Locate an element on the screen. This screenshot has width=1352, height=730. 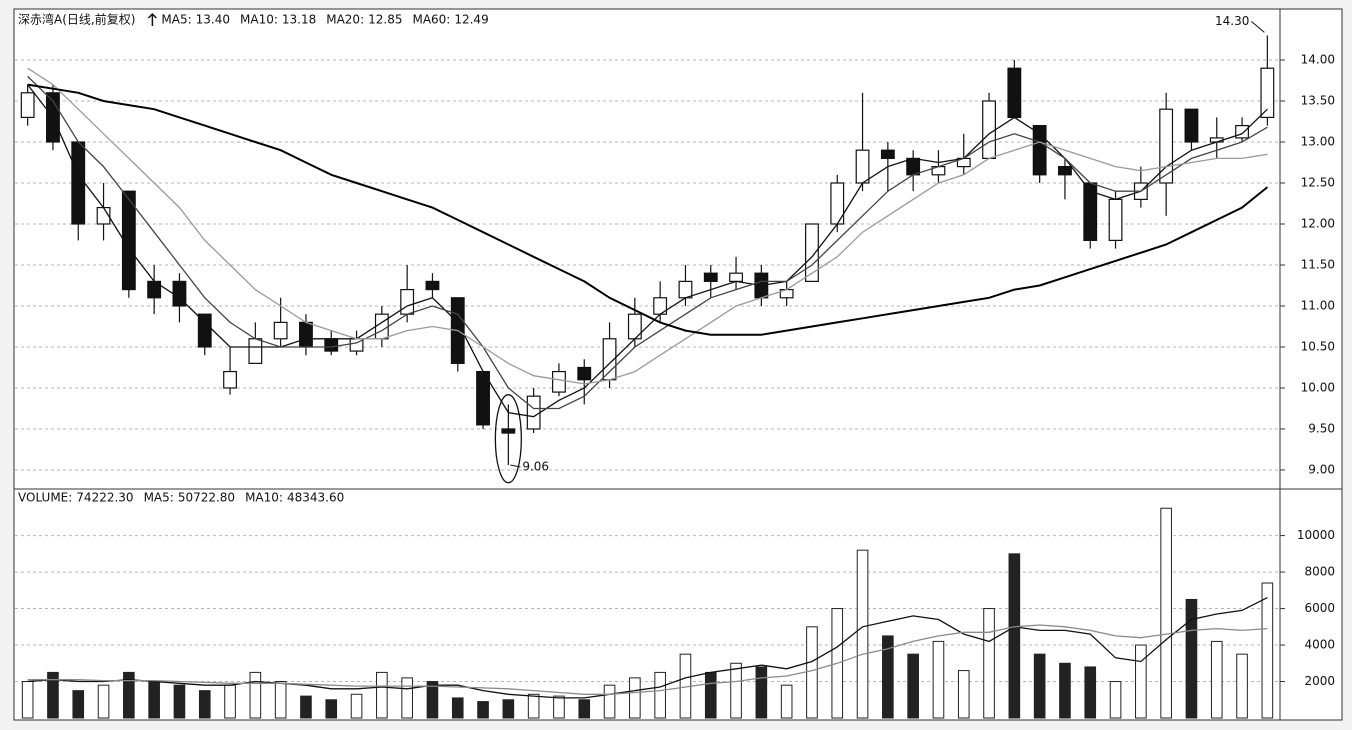
legend-value: 12.49 is located at coordinates (471, 20).